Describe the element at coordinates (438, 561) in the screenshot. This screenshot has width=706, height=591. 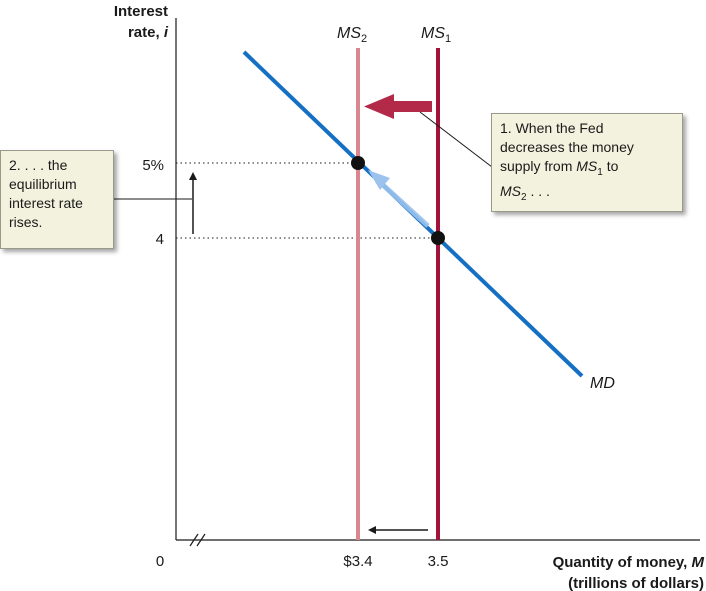
I see `x-tick-3-5: 3.5` at that location.